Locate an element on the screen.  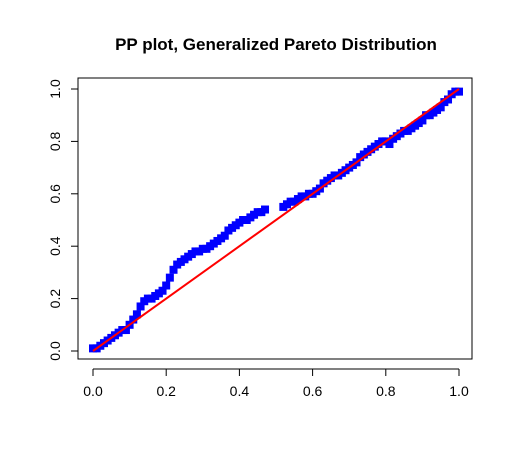
x-tick-label: 0.4 is located at coordinates (240, 391).